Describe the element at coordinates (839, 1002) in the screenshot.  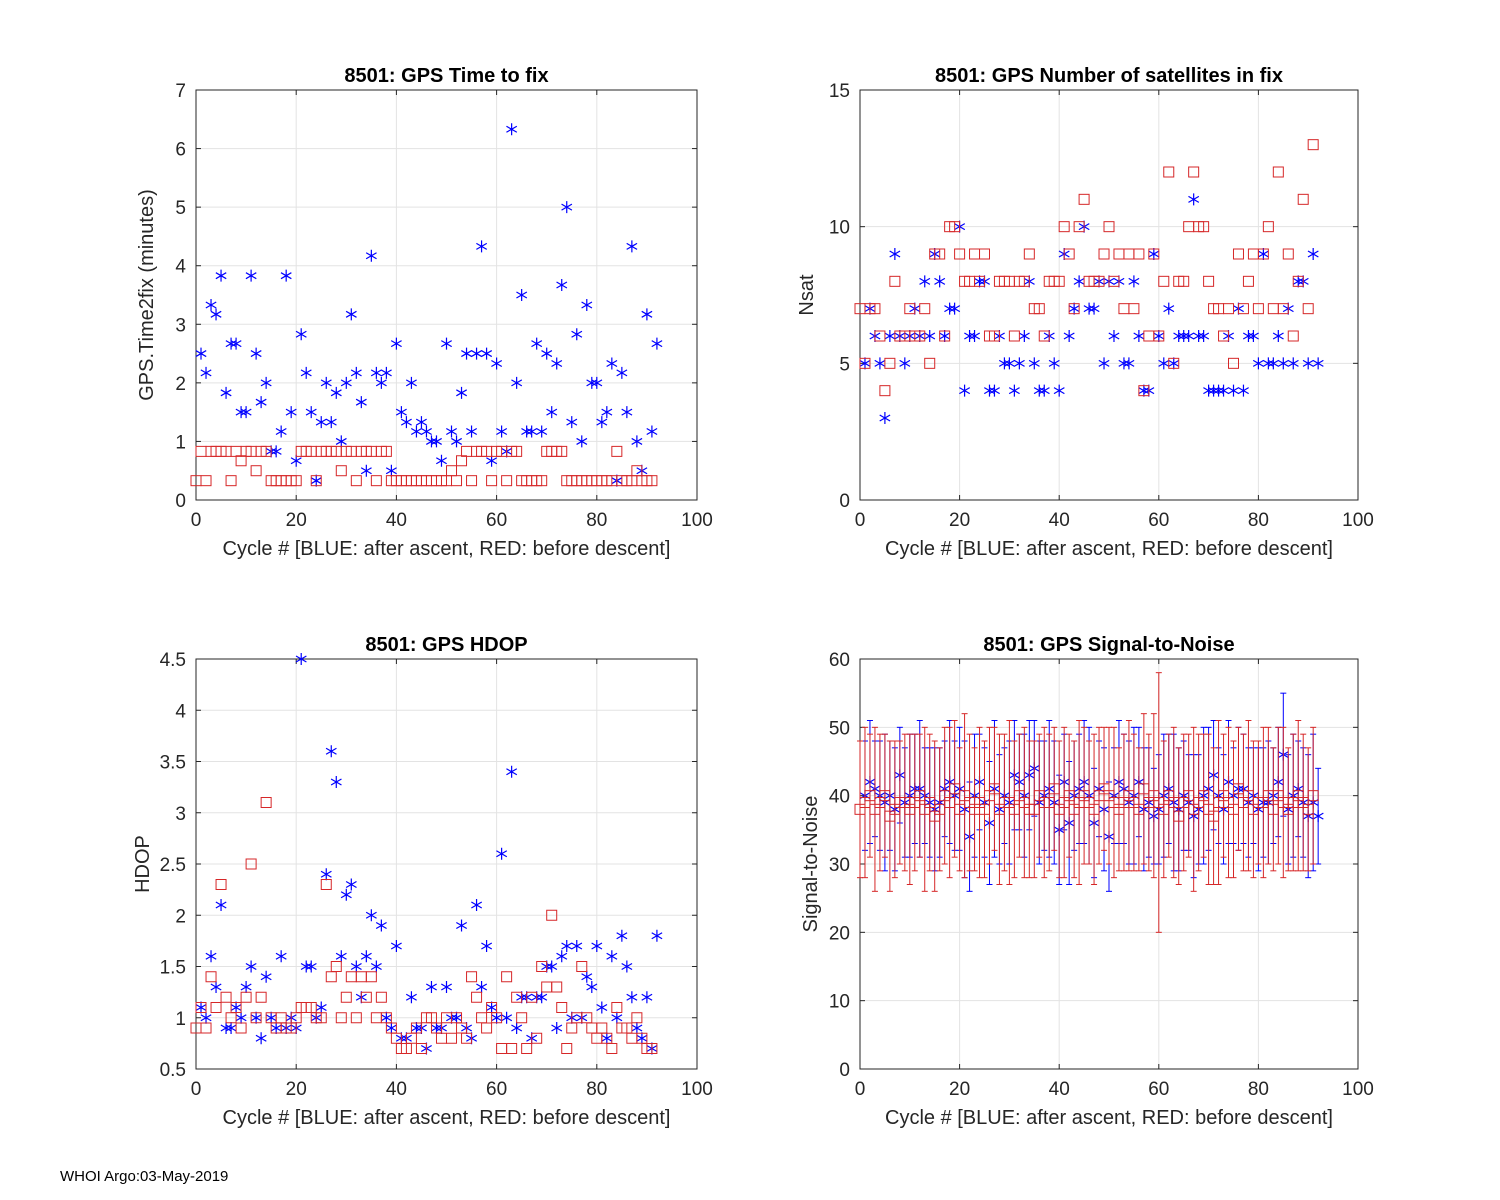
I see `y-tick-label: 10` at that location.